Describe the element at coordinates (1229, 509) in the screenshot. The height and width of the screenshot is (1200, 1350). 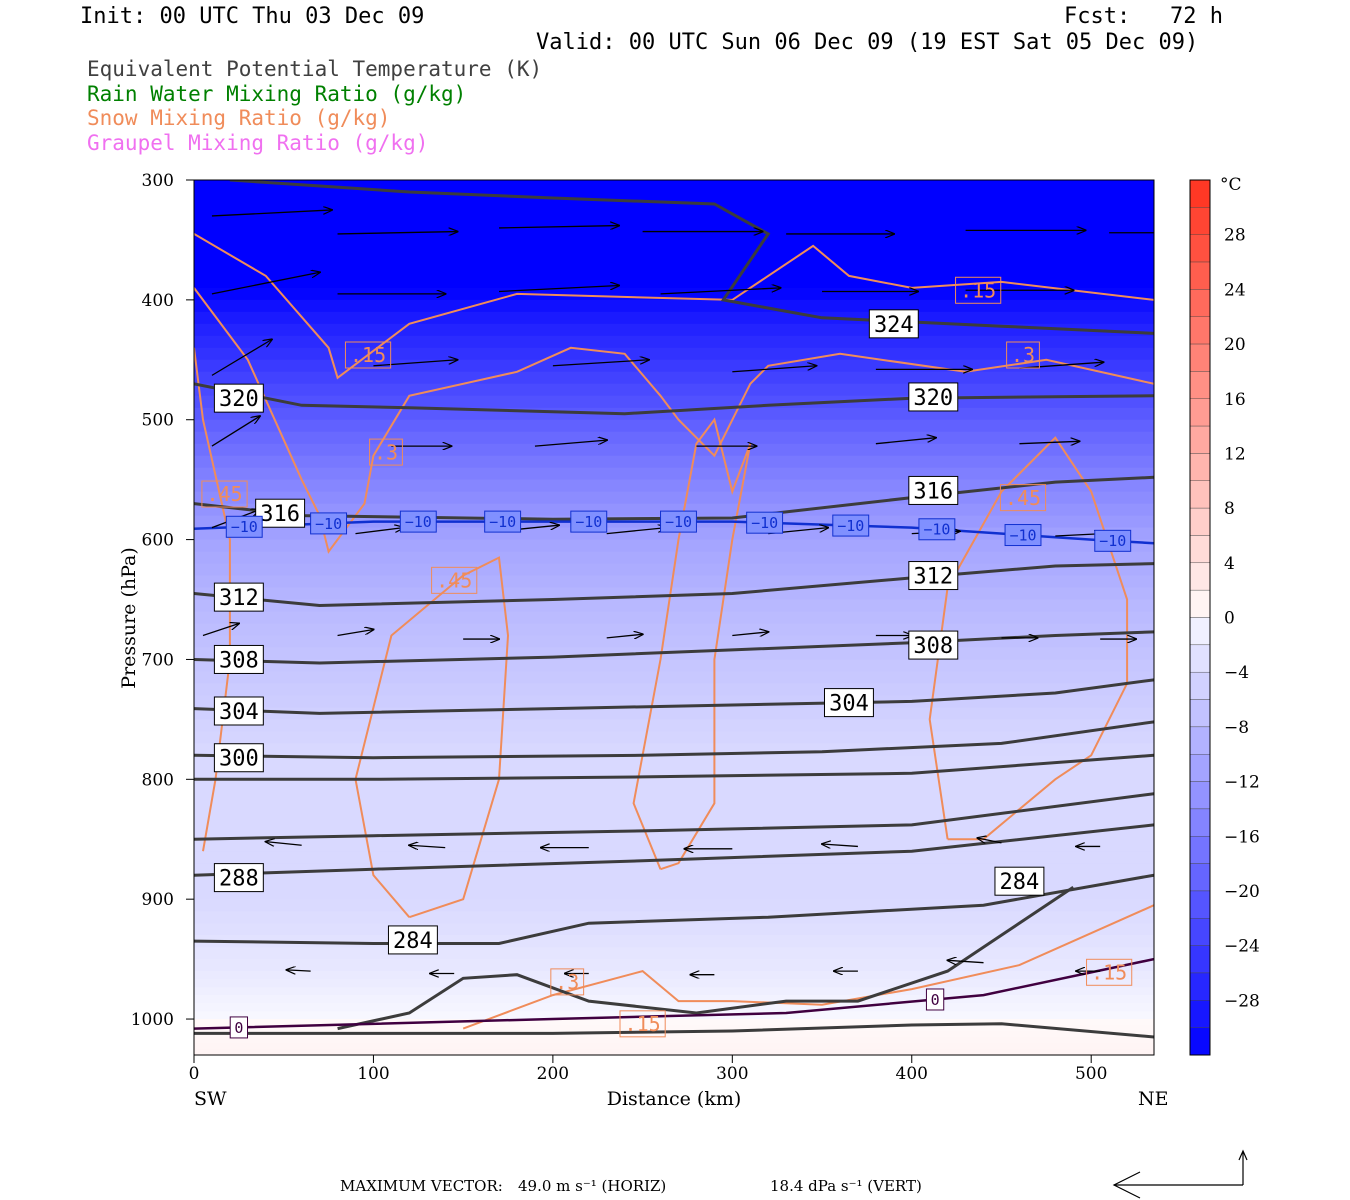
I see `colorbar-label: 8` at that location.